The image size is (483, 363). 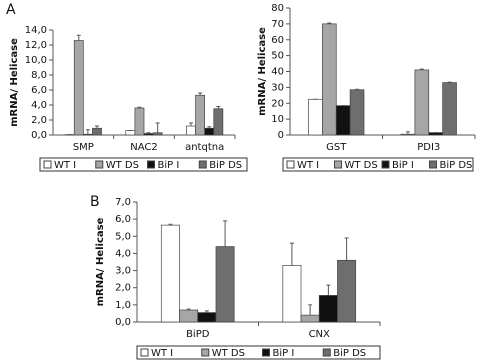 What do you see at coordinates (428, 147) in the screenshot?
I see `x-tick-label: PDI3` at bounding box center [428, 147].